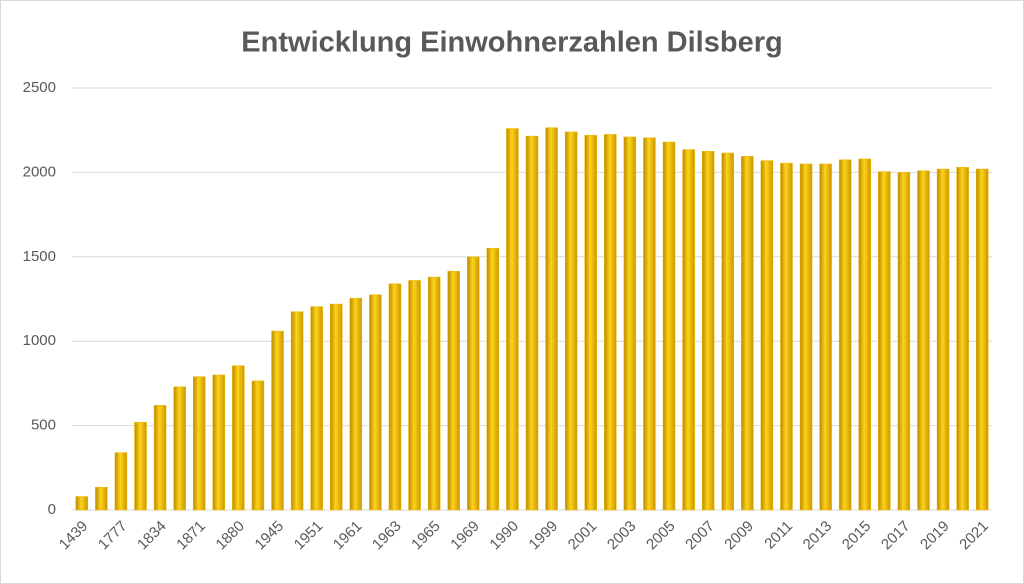 This screenshot has width=1024, height=584. Describe the element at coordinates (43, 425) in the screenshot. I see `y-tick-label: 500` at that location.